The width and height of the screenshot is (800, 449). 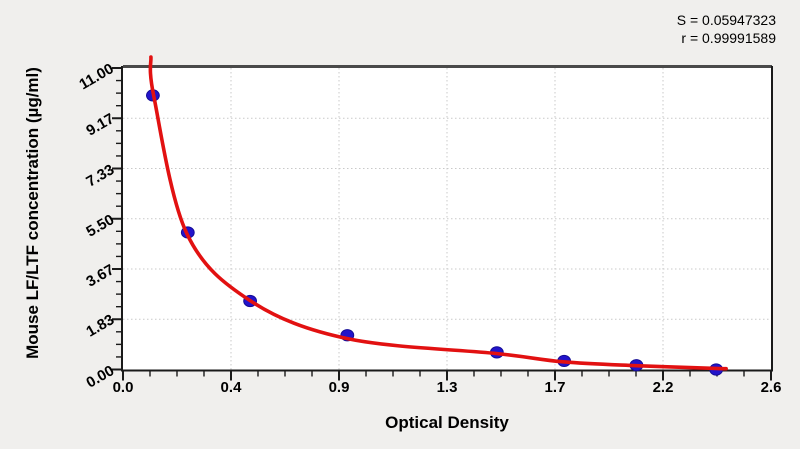 I want to click on x-axis-title: Optical Density, so click(x=447, y=422).